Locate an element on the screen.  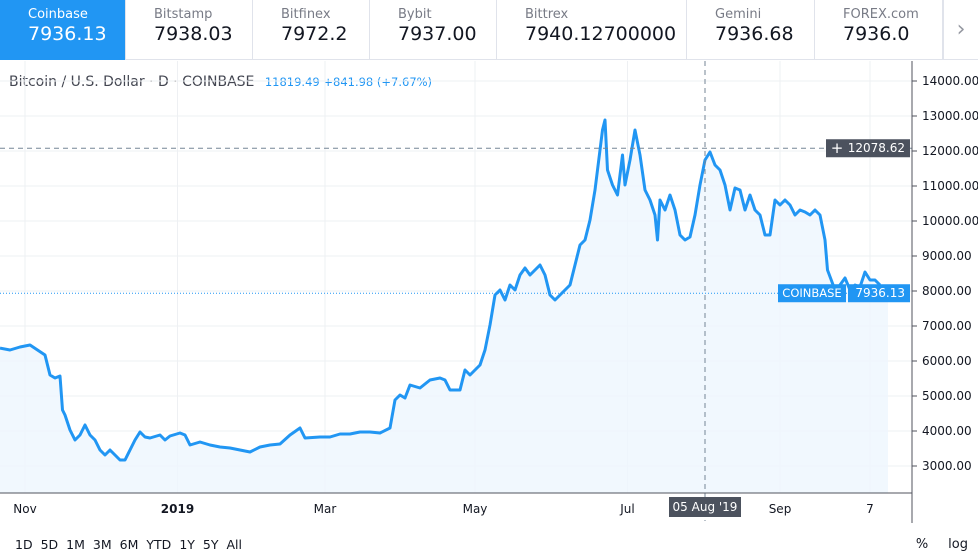
tab-price: 7940.12700000 is located at coordinates (601, 34).